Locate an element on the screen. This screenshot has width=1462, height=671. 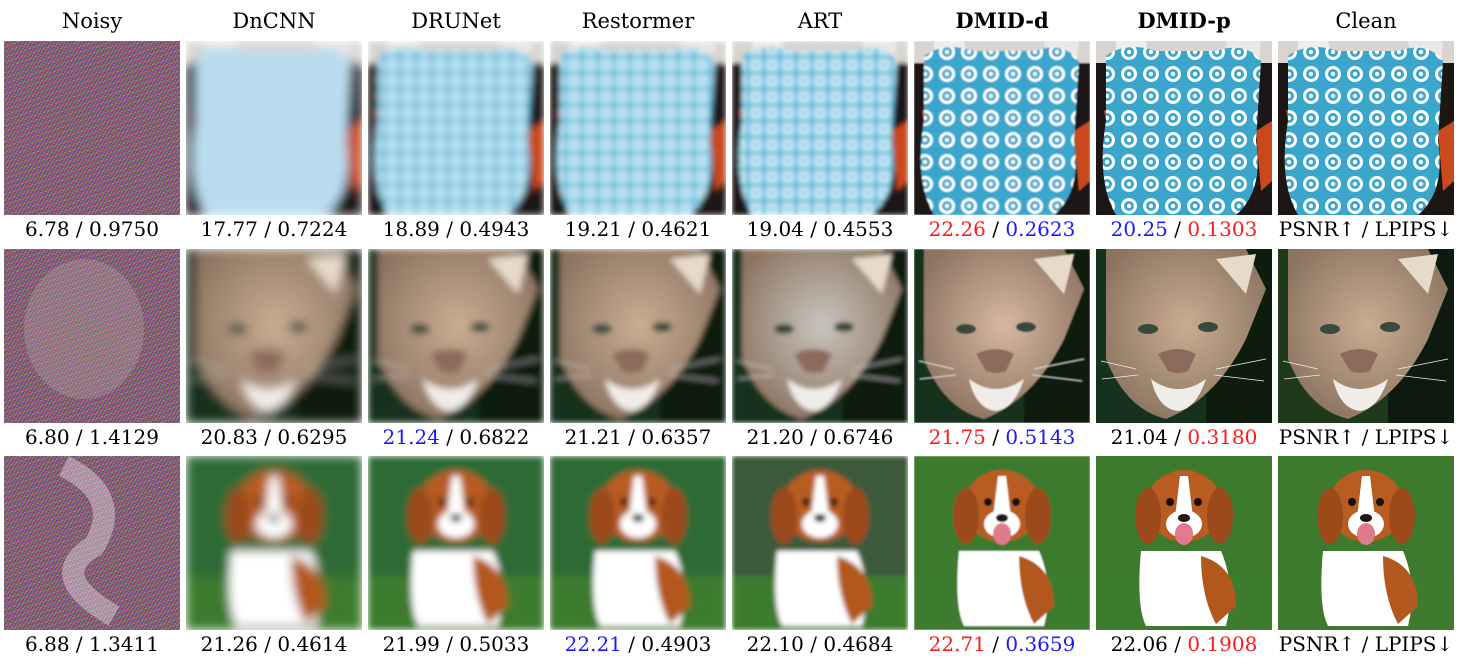
lpips-value: 0.5143 is located at coordinates (1040, 437).